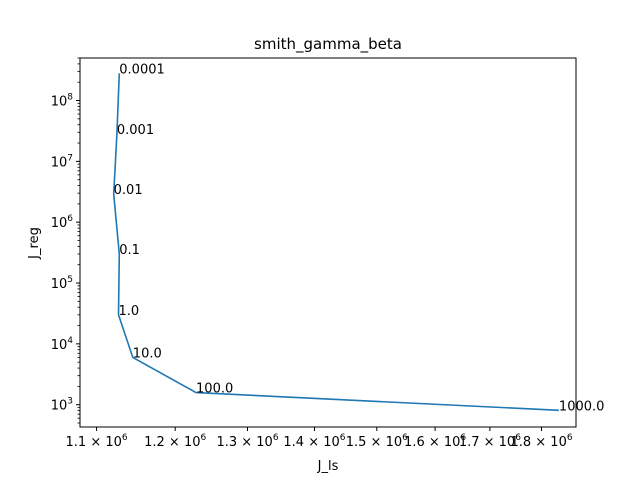 Image resolution: width=640 pixels, height=480 pixels. Describe the element at coordinates (328, 44) in the screenshot. I see `chart-title: smith_gamma_beta` at that location.